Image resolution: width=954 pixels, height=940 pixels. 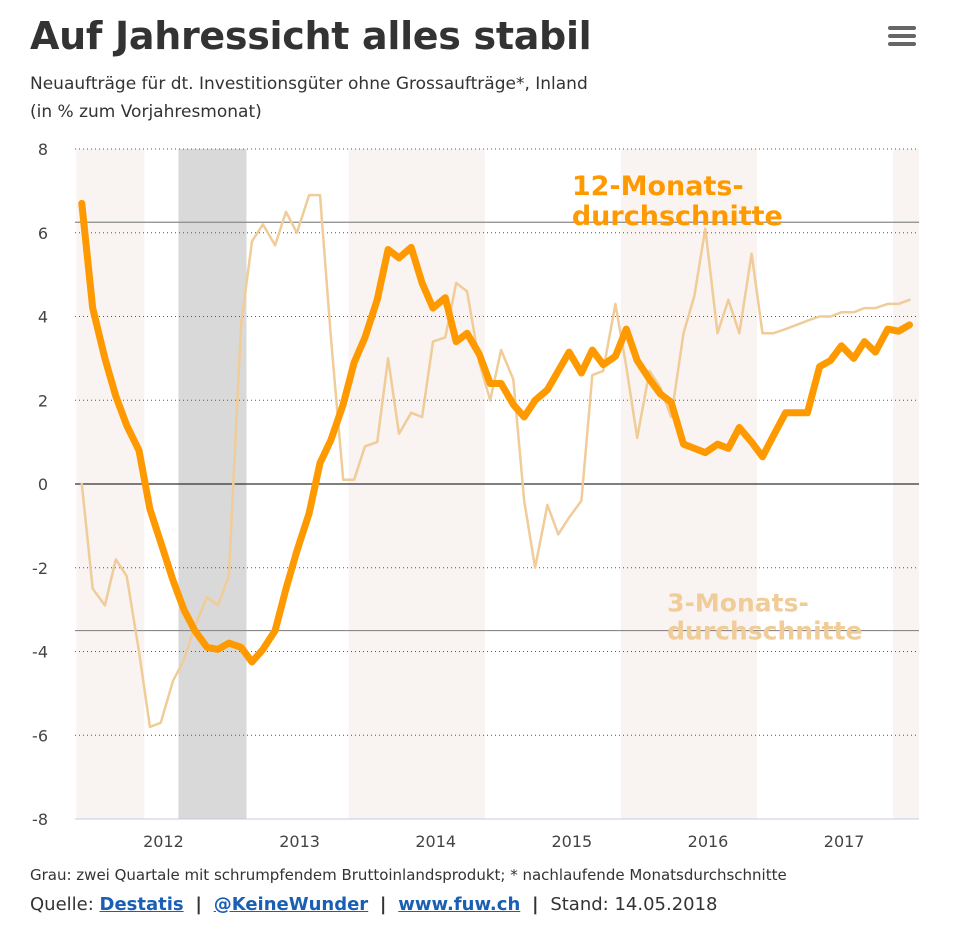 What do you see at coordinates (844, 841) in the screenshot?
I see `x-tick-label: 2017` at bounding box center [844, 841].